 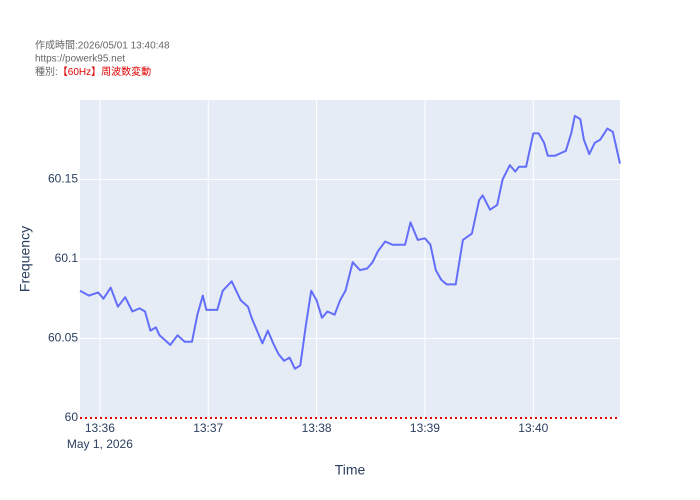 I want to click on y-axis-title: Frequency, so click(x=25, y=259).